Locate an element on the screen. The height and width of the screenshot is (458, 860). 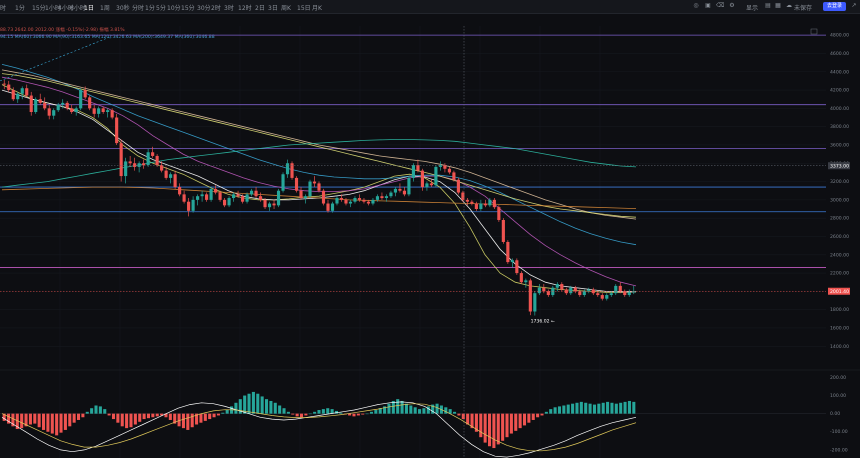
timeframe-13: 30分 is located at coordinates (204, 8).